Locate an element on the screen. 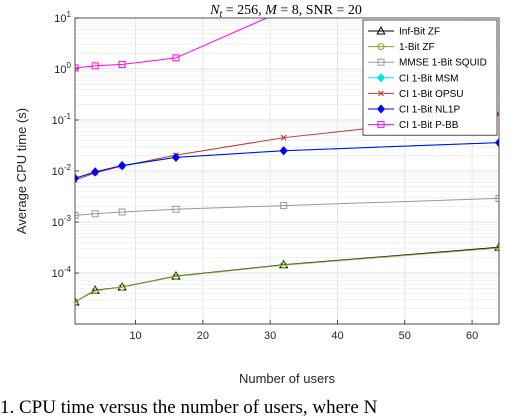  y-tick-label: 10⁰ is located at coordinates (62, 68).